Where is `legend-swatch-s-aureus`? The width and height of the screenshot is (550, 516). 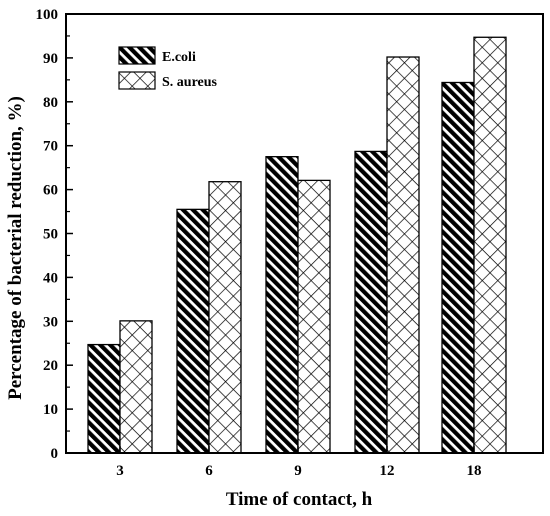 legend-swatch-s-aureus is located at coordinates (137, 80).